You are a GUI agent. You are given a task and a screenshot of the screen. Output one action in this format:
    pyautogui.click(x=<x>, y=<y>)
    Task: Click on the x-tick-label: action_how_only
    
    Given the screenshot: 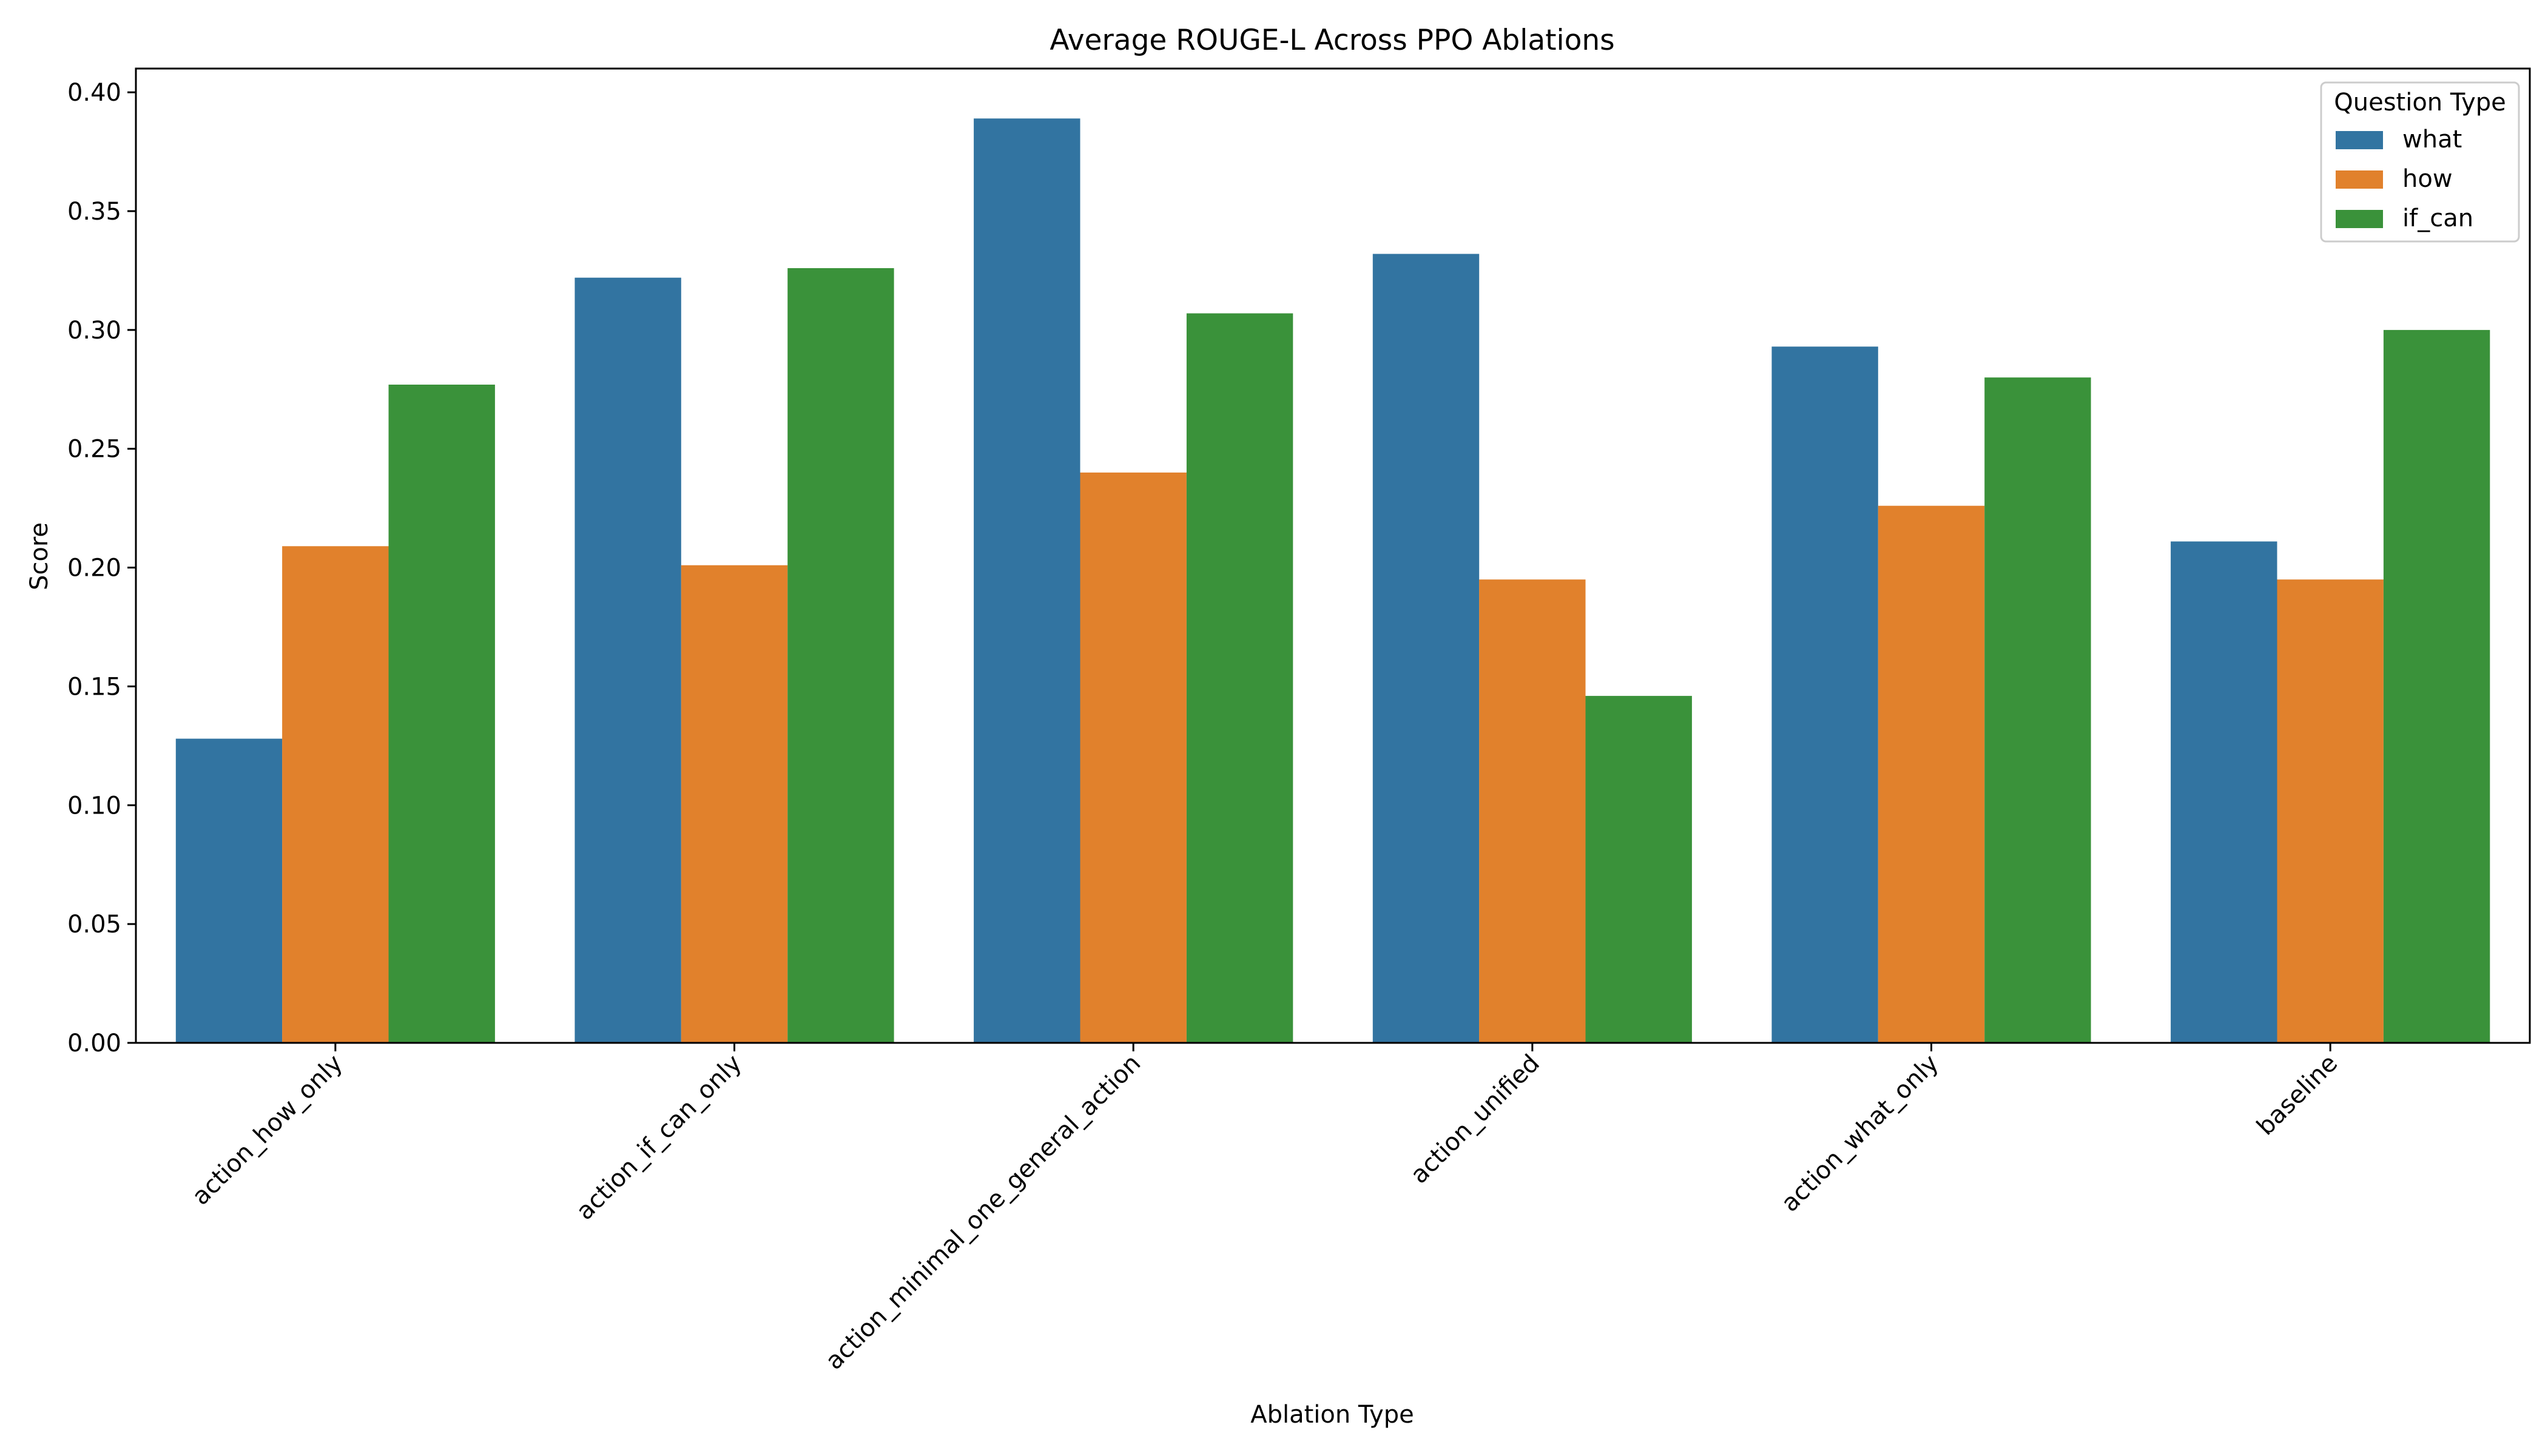 What is the action you would take?
    pyautogui.click(x=267, y=1130)
    